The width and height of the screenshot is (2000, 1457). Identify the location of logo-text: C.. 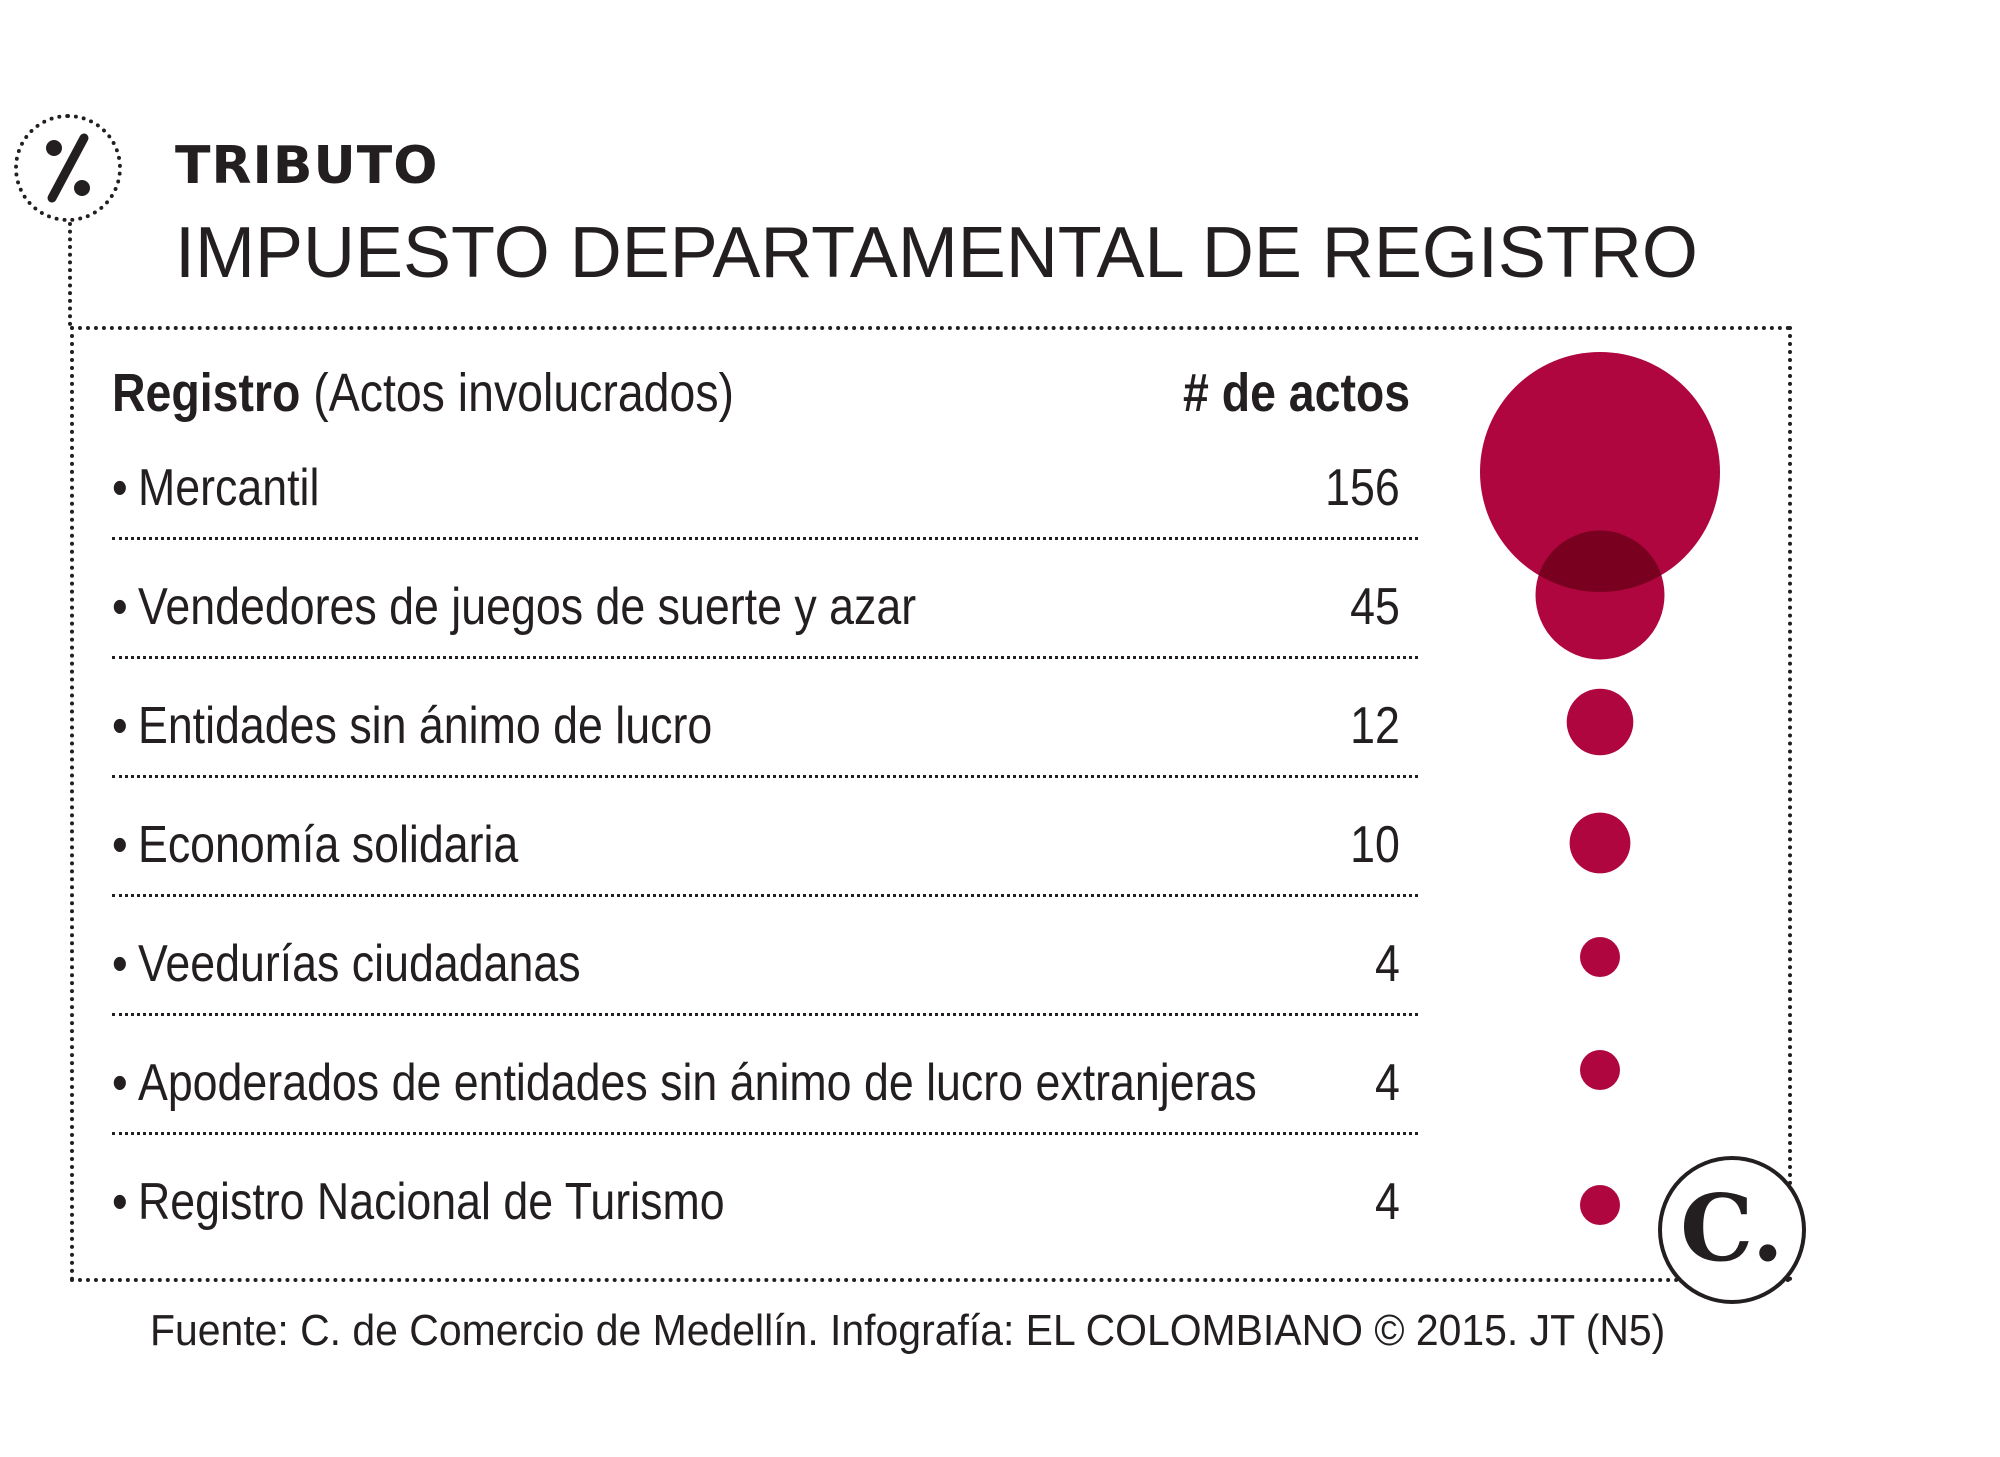
(1732, 1228).